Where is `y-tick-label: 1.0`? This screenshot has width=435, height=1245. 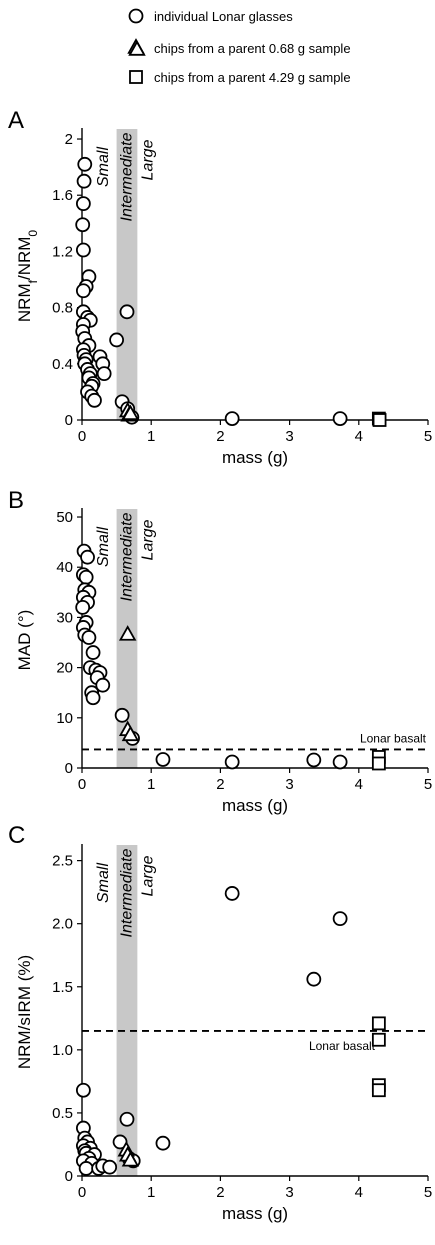
y-tick-label: 1.0 is located at coordinates (62, 1050).